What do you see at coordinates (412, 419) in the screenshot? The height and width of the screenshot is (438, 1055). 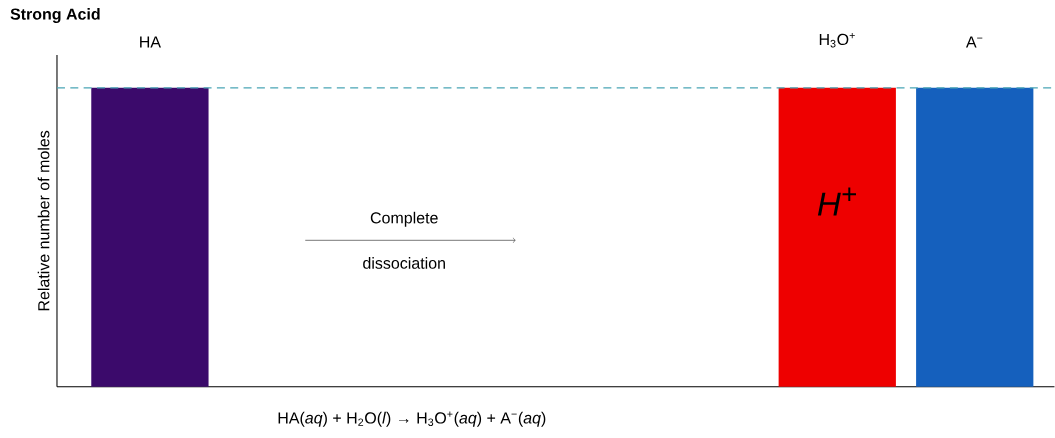 I see `text: HA(aq) + H$_{2}$O(l) → H$_{3}$O$^{+}$(aq) + A$^{−}$(aq)` at bounding box center [412, 419].